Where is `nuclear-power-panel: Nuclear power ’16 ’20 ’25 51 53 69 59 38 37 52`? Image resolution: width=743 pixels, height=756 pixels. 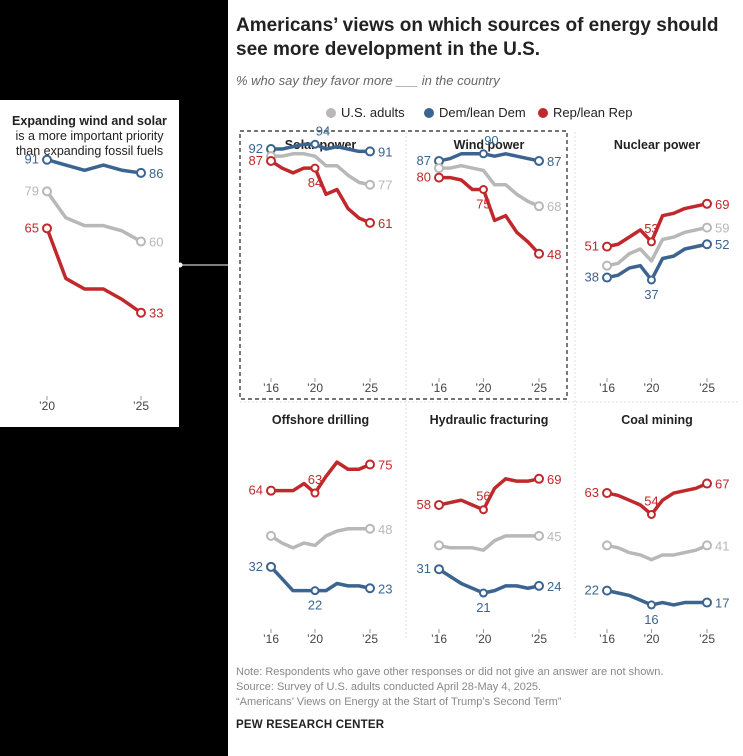
nuclear-power-panel: Nuclear power ’16 ’20 ’25 51 53 69 59 38 37 52 is located at coordinates (657, 266).